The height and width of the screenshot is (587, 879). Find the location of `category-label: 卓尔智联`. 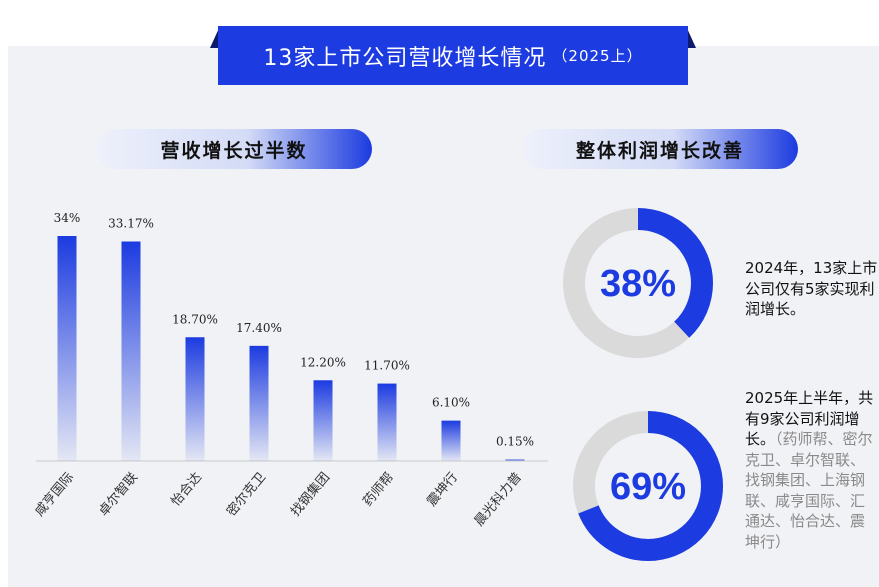

category-label: 卓尔智联 is located at coordinates (118, 494).